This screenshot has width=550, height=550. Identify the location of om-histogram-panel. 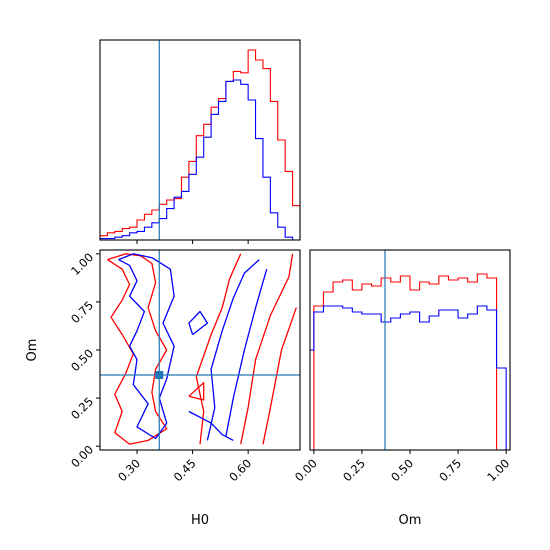
(410, 350).